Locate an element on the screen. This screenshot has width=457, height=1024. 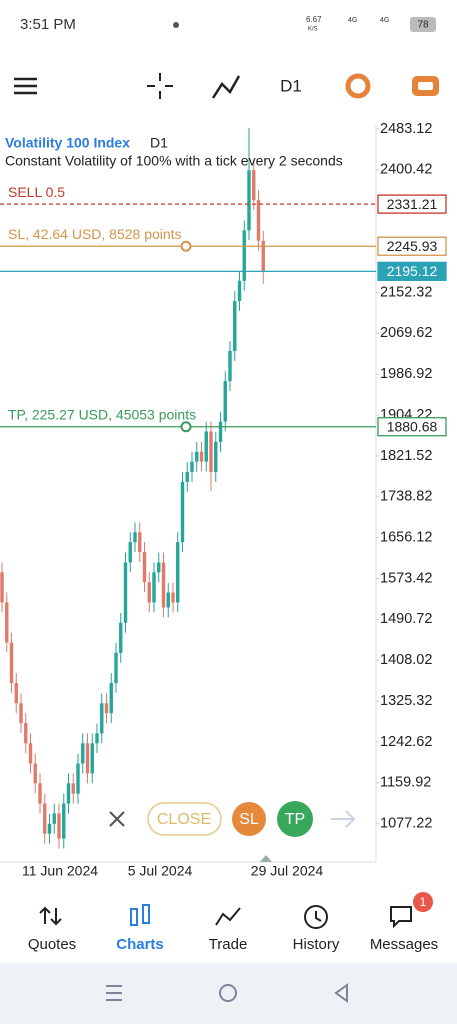
home-button is located at coordinates (228, 993).